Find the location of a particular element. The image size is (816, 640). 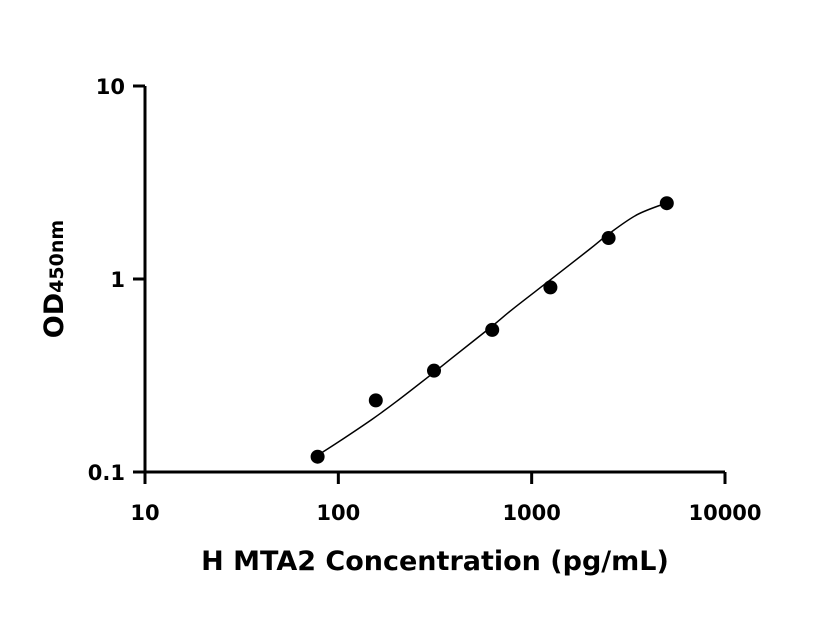

y-tick-label: 10 is located at coordinates (110, 87).